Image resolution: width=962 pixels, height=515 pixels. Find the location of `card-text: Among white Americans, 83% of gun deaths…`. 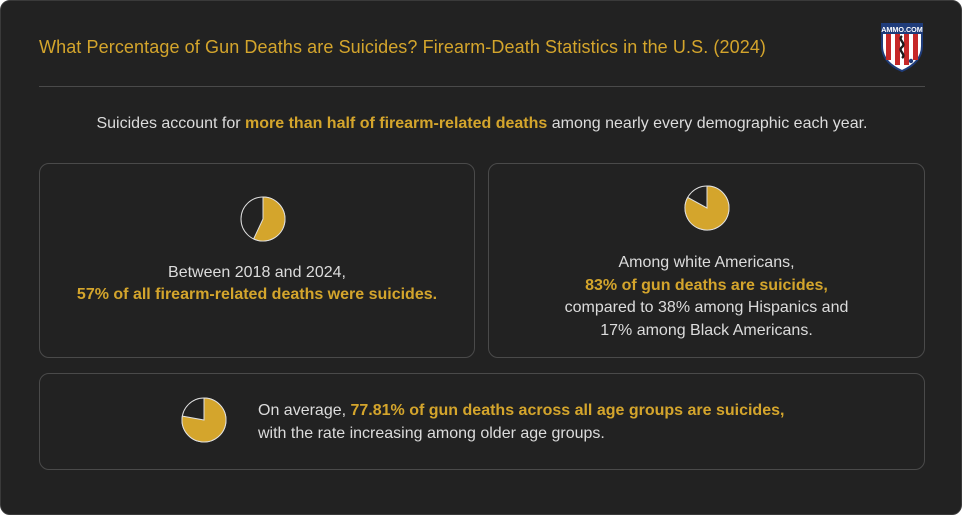

card-text: Among white Americans, 83% of gun deaths… is located at coordinates (706, 297).